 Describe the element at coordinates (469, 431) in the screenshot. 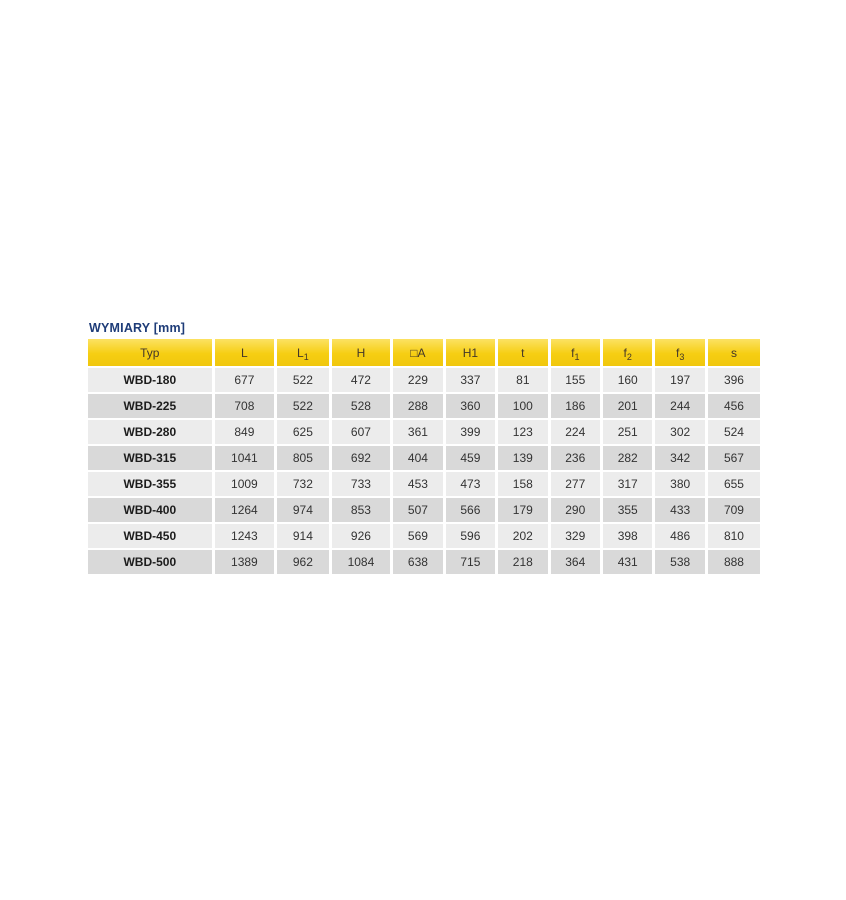

I see `value-cell: 399` at that location.